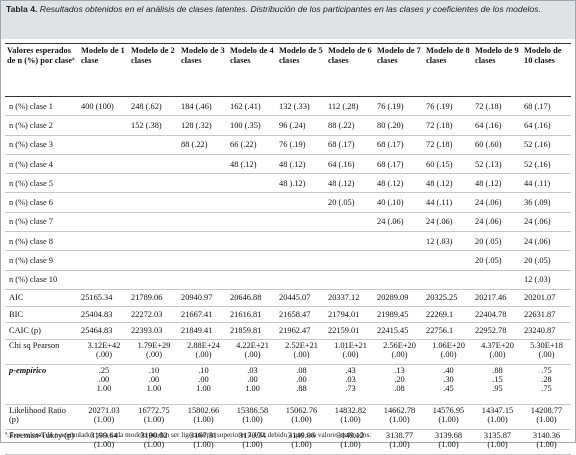 The width and height of the screenshot is (576, 455). I want to click on table-cell: 16772.75 (1.00), so click(154, 416).